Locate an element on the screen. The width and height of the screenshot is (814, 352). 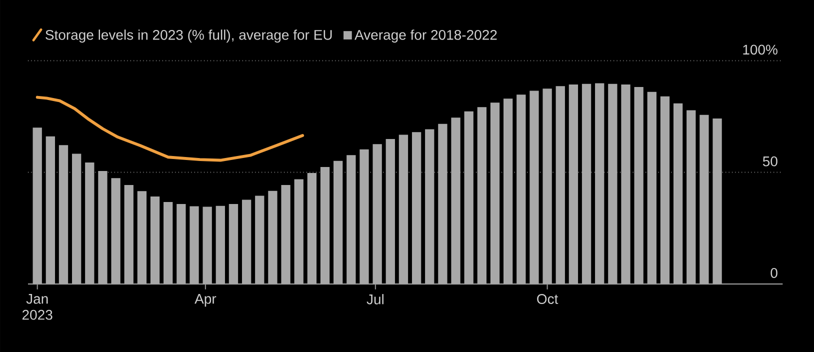
y-tick-label: 100% is located at coordinates (760, 49).